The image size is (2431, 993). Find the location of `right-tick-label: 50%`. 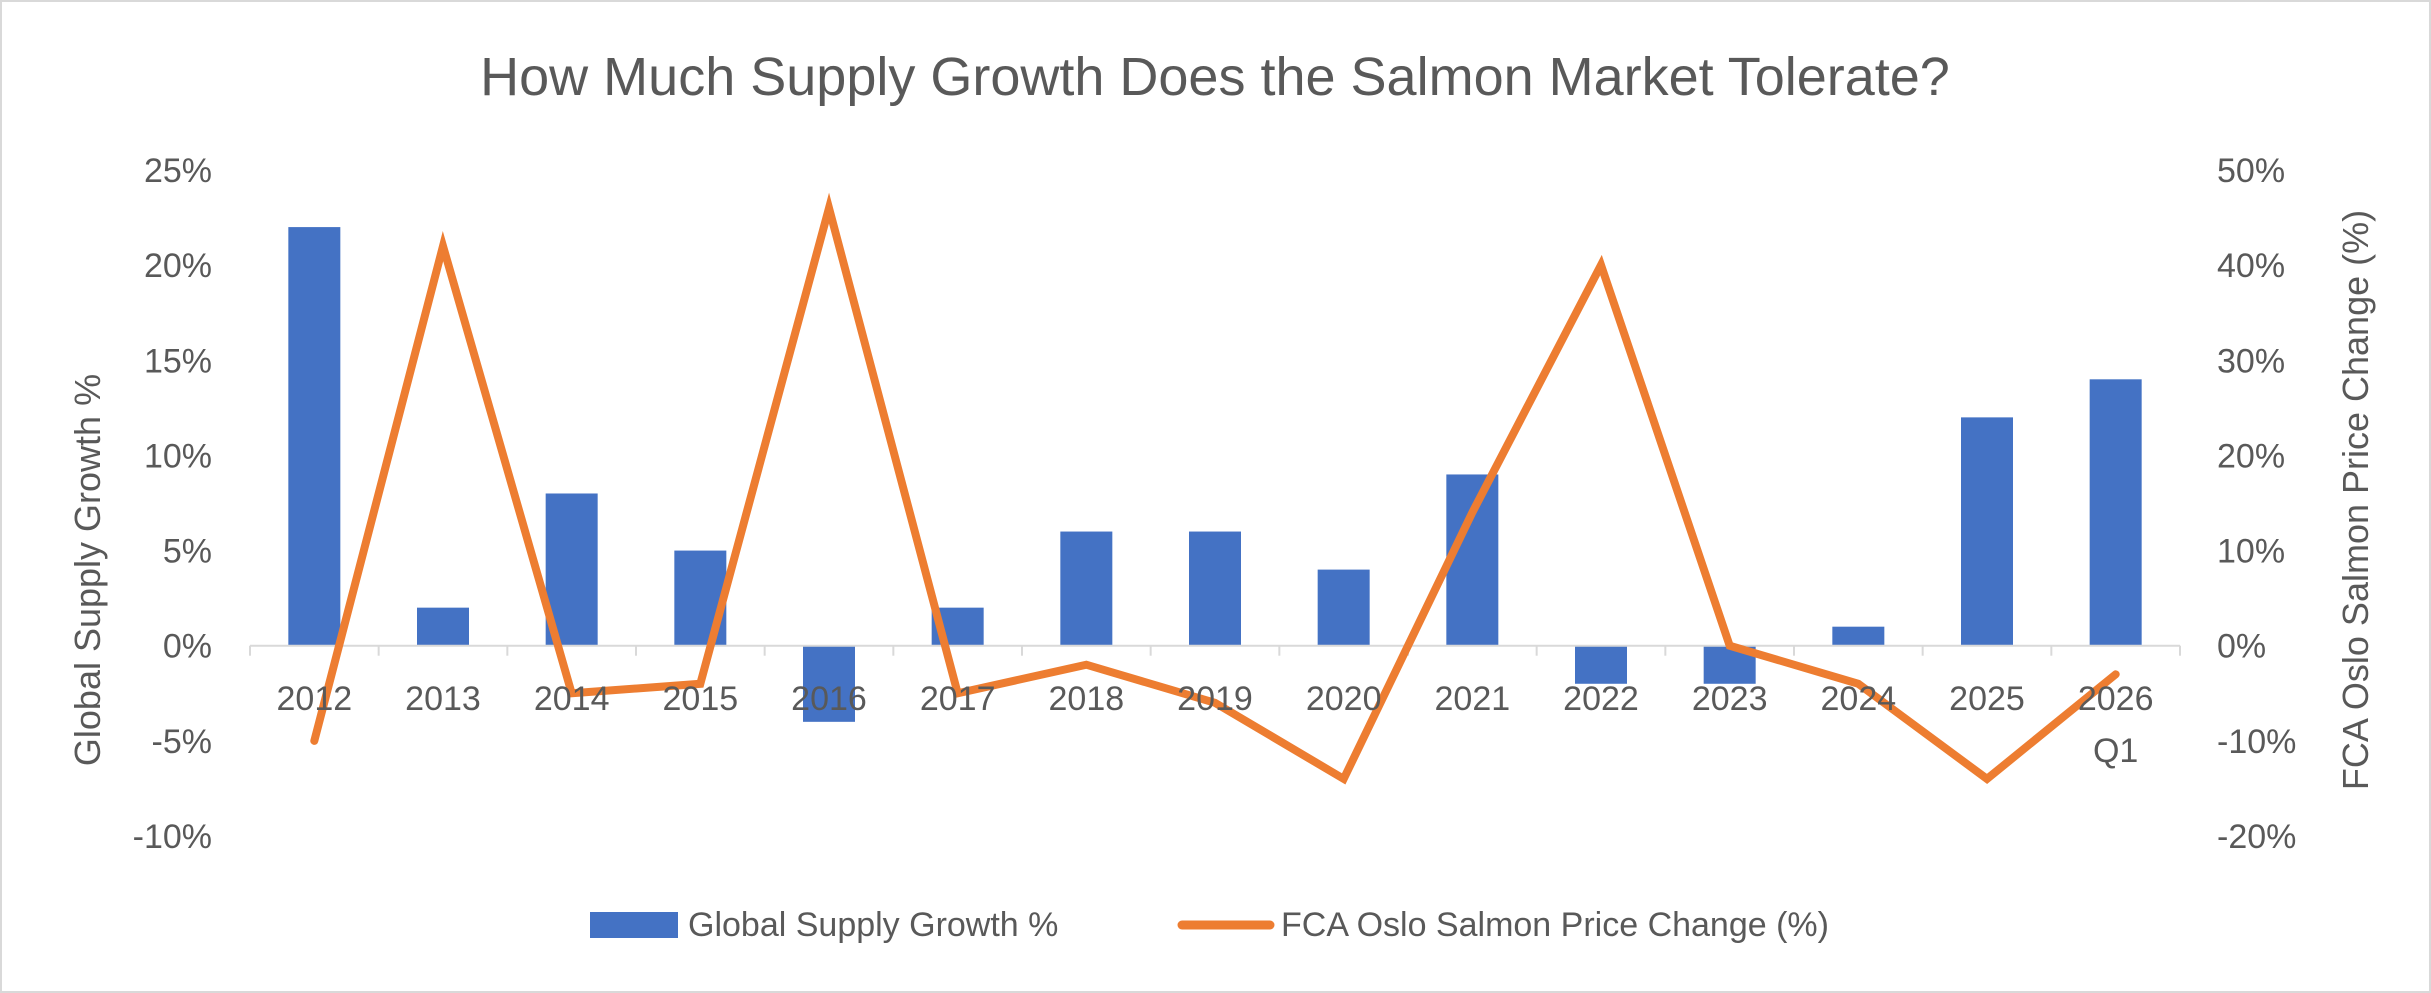

right-tick-label: 50% is located at coordinates (2251, 171).